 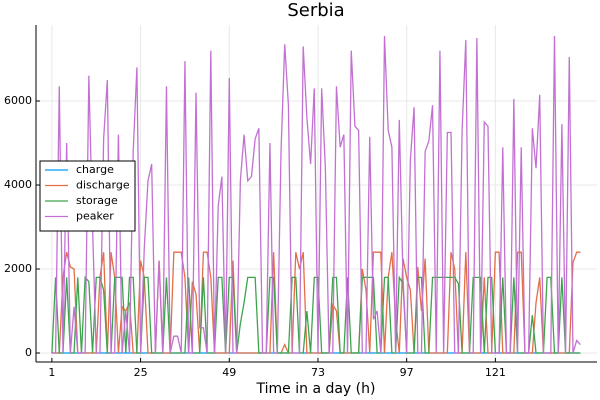 What do you see at coordinates (18, 100) in the screenshot?
I see `y-tick-label: 6000` at bounding box center [18, 100].